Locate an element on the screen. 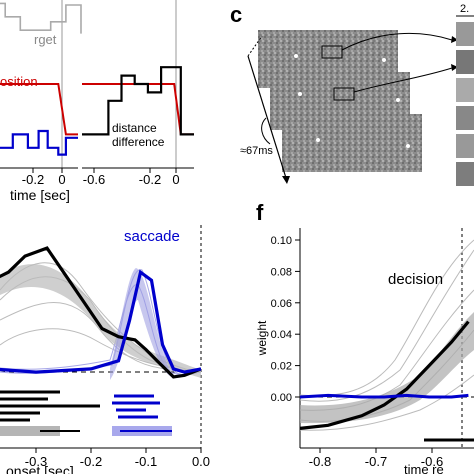  y-tick-label: 0.04 is located at coordinates (281, 335).